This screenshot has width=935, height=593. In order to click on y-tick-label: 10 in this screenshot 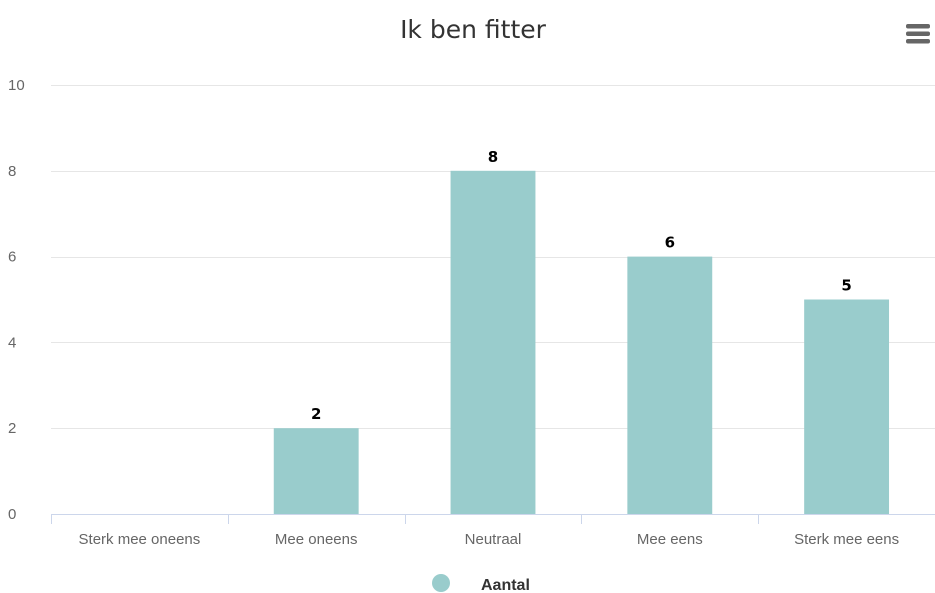, I will do `click(16, 85)`.